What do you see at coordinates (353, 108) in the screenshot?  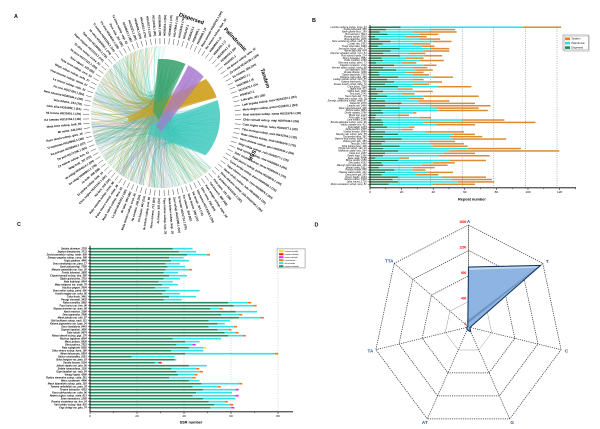 I see `svg-text: Dipa masezela-kara_906` at bounding box center [353, 108].